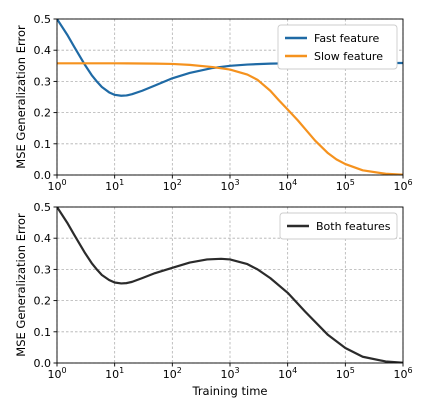  Describe the element at coordinates (353, 226) in the screenshot. I see `legend-label: Both features` at that location.